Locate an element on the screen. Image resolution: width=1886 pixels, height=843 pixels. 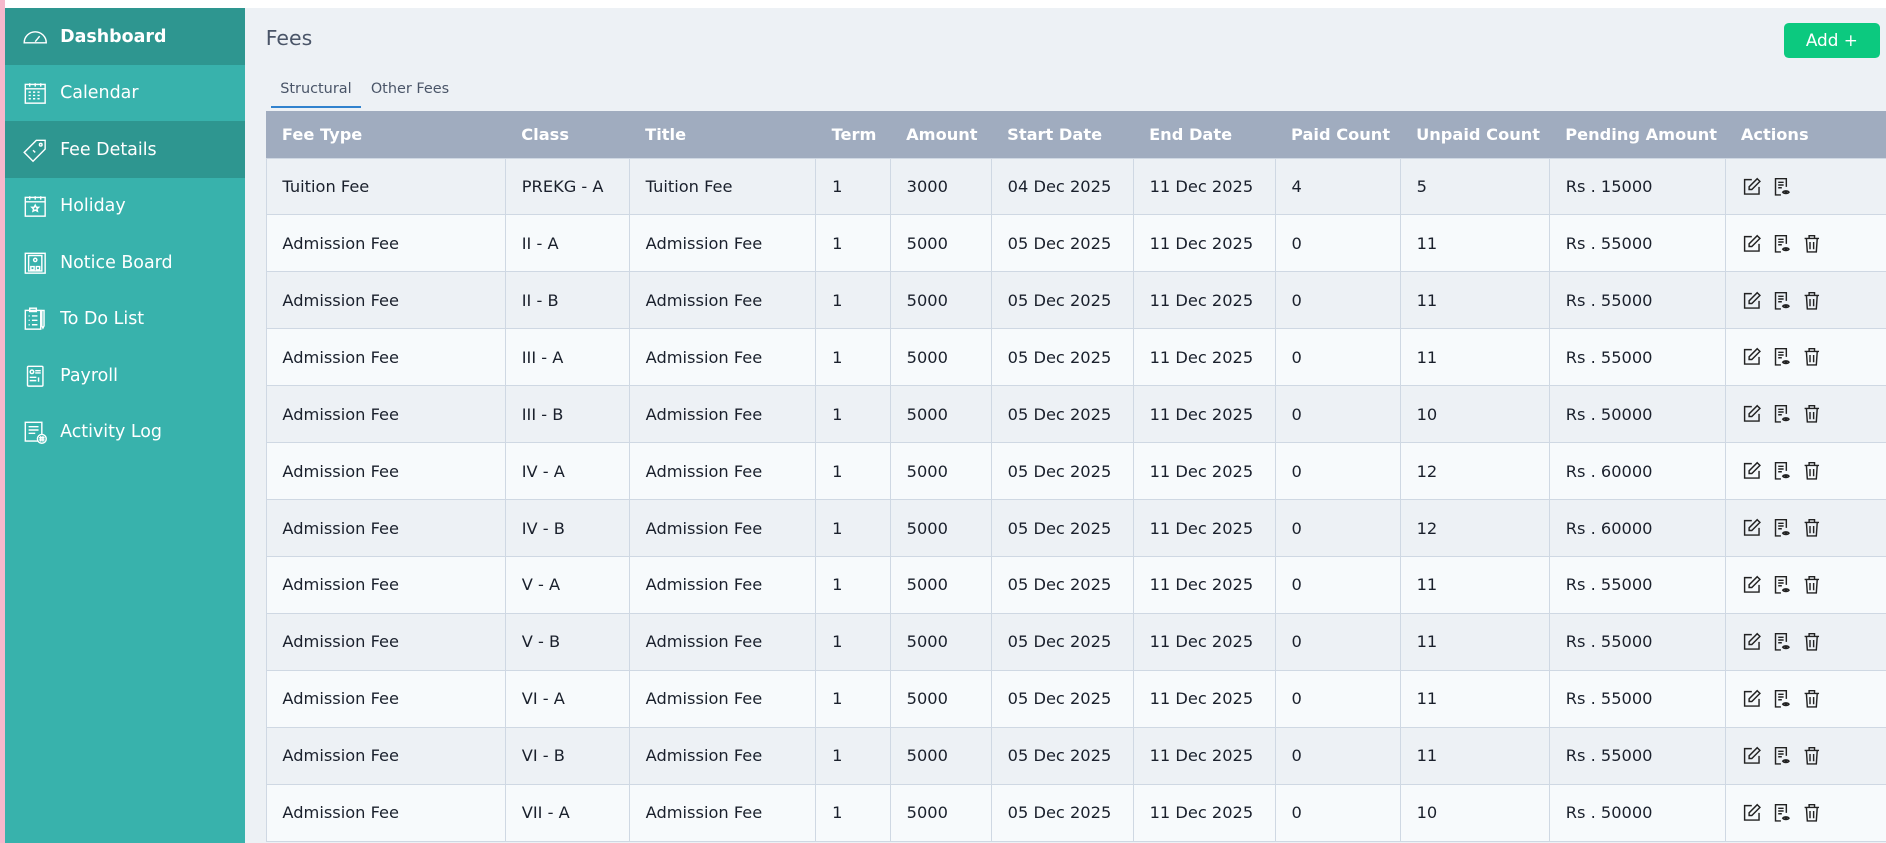
tab-structural: Structural is located at coordinates (316, 92).